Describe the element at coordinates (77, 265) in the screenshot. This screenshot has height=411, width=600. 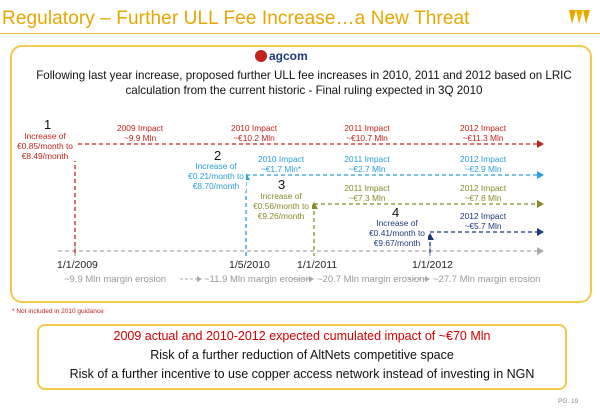
I see `timeline-date: 1/1/2009` at that location.